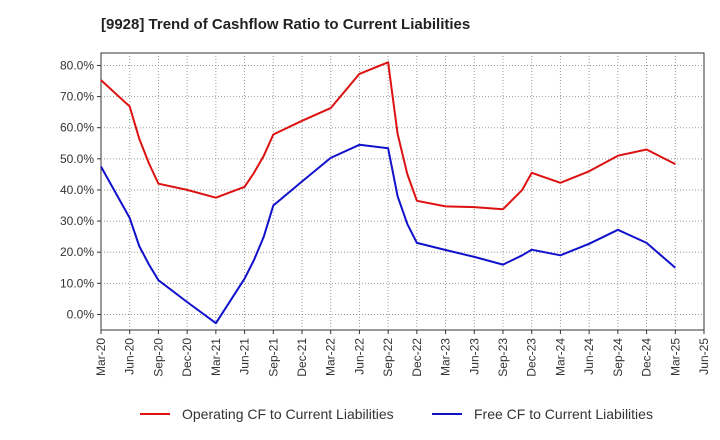 Image resolution: width=720 pixels, height=440 pixels. What do you see at coordinates (359, 356) in the screenshot?
I see `x-tick-label: Jun-22` at bounding box center [359, 356].